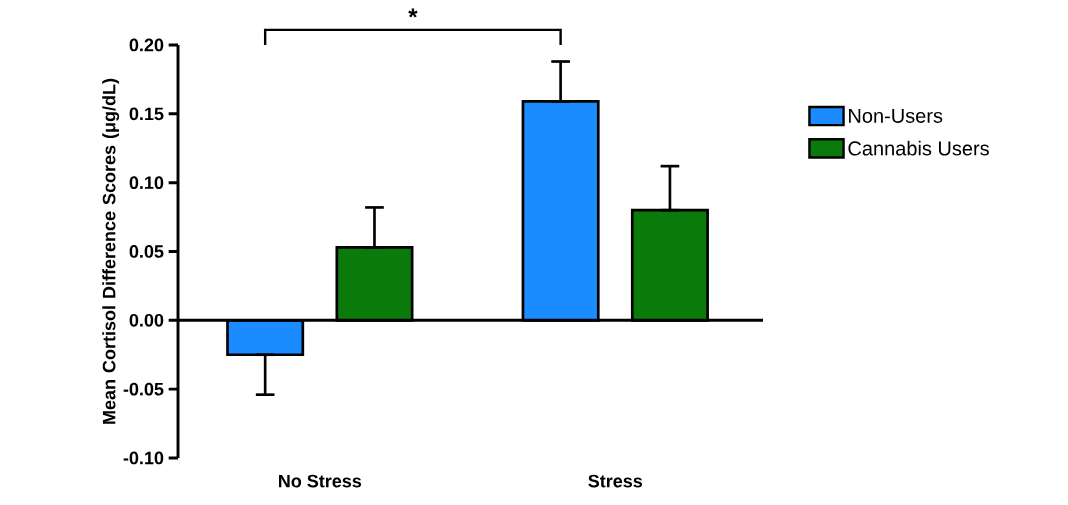  What do you see at coordinates (143, 389) in the screenshot?
I see `y-tick-label: -0.05` at bounding box center [143, 389].